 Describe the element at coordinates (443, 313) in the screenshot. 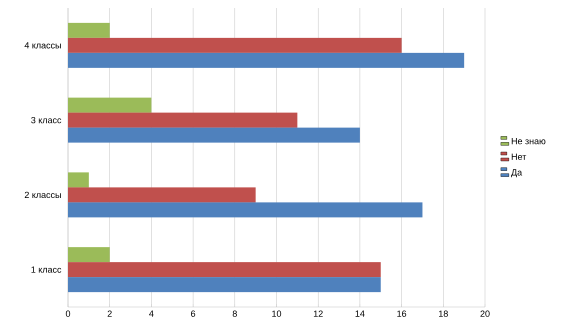

I see `x-tick-label: 18` at that location.